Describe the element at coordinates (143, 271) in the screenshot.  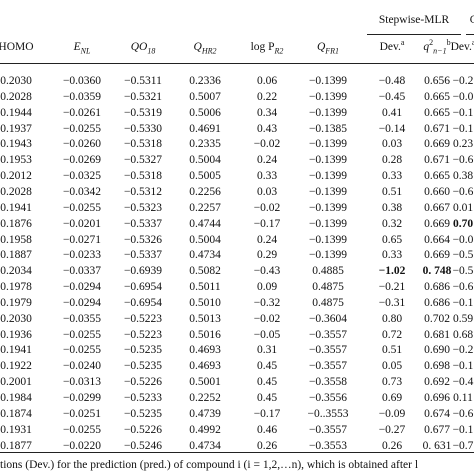
I see `table-cell: −0.6939` at that location.